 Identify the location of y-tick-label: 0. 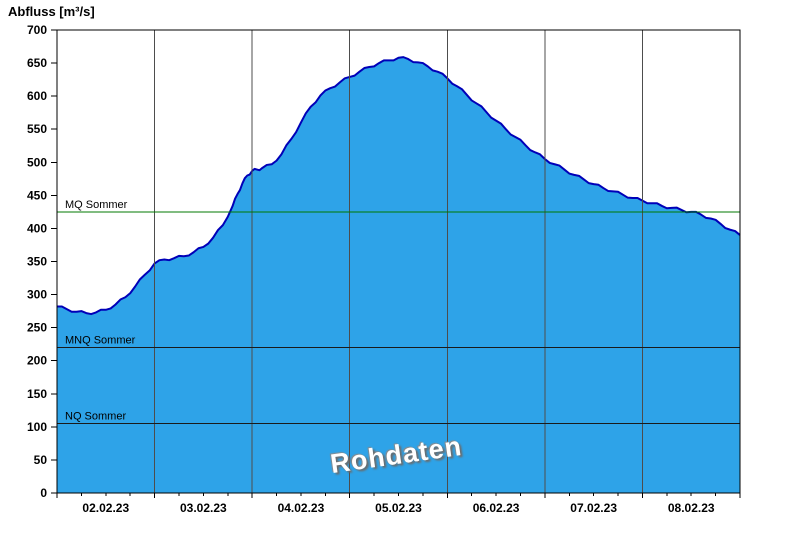
(43, 493).